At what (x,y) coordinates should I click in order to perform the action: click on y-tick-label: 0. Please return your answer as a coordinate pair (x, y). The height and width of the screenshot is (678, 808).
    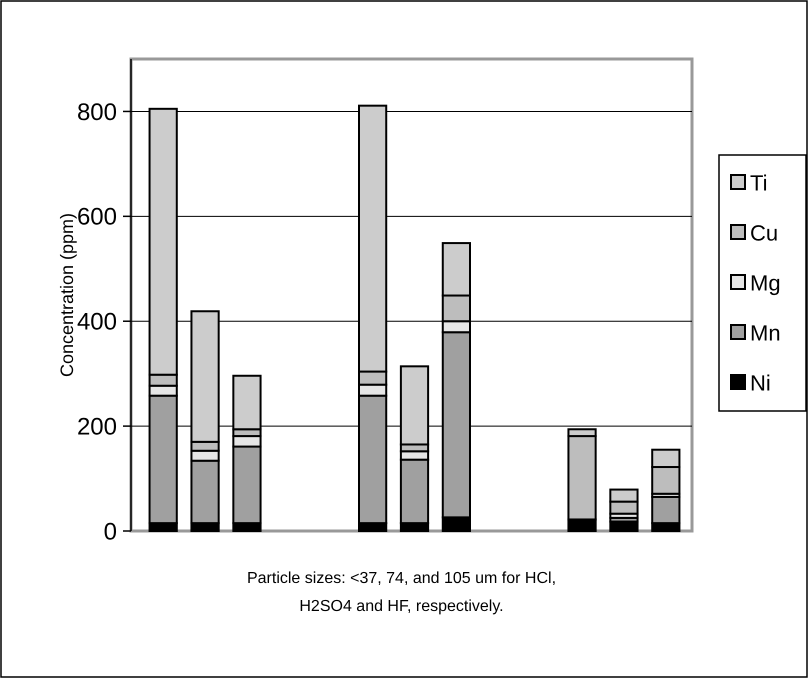
    Looking at the image, I should click on (110, 532).